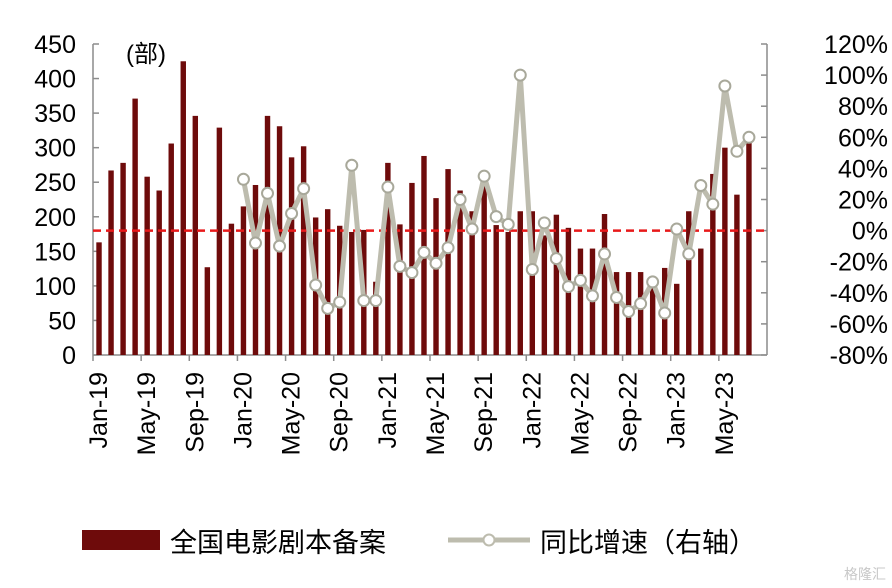 This screenshot has height=588, width=892. I want to click on right-tick-label: 60%, so click(863, 138).